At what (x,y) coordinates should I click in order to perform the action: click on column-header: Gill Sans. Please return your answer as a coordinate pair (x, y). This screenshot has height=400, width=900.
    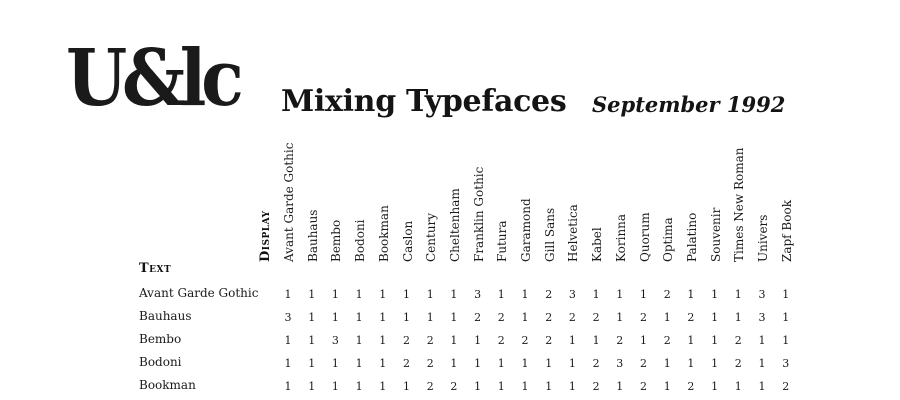
    Looking at the image, I should click on (549, 234).